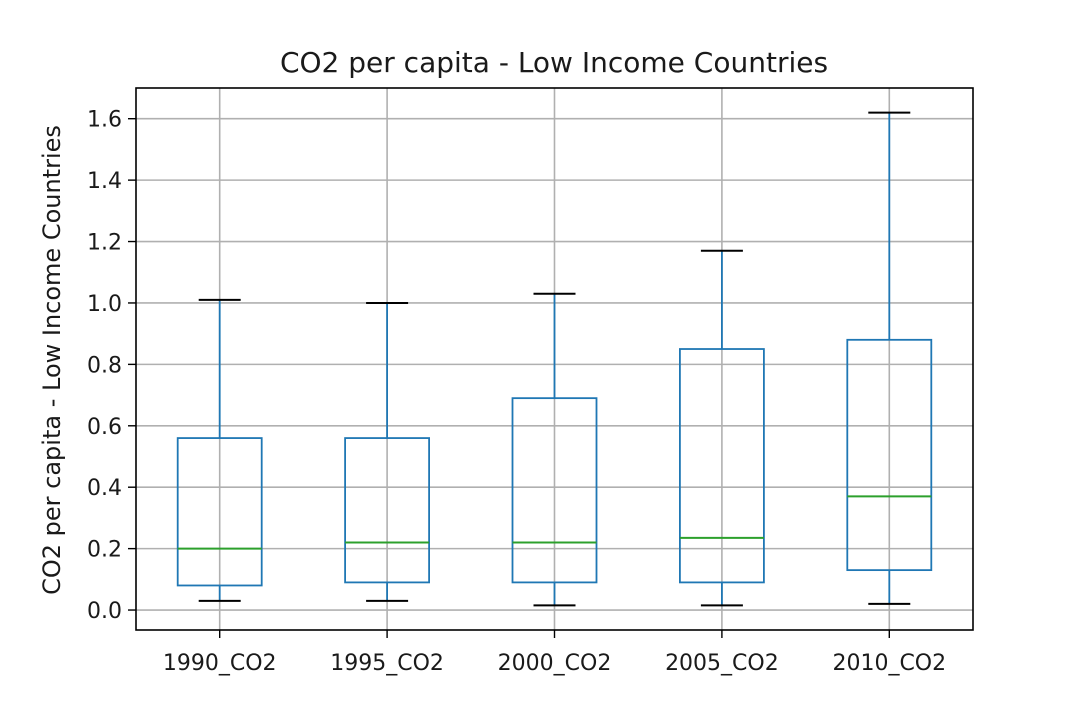 The height and width of the screenshot is (720, 1080). Describe the element at coordinates (104, 243) in the screenshot. I see `y-tick-label: 1.2` at that location.